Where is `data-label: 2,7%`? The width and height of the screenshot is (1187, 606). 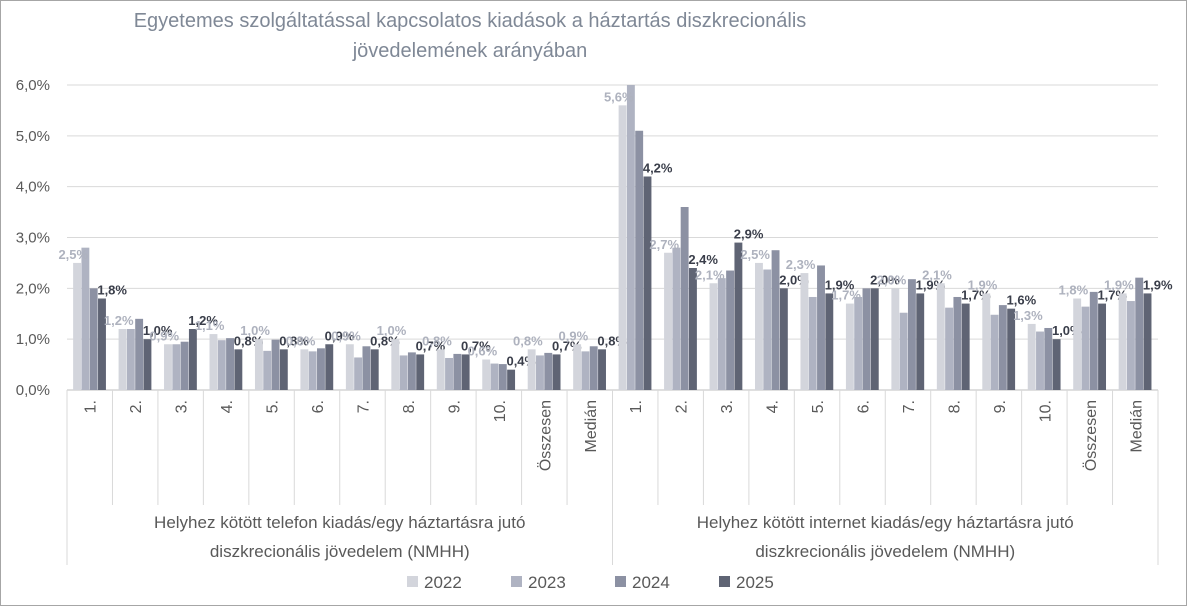
data-label: 2,7% is located at coordinates (664, 244).